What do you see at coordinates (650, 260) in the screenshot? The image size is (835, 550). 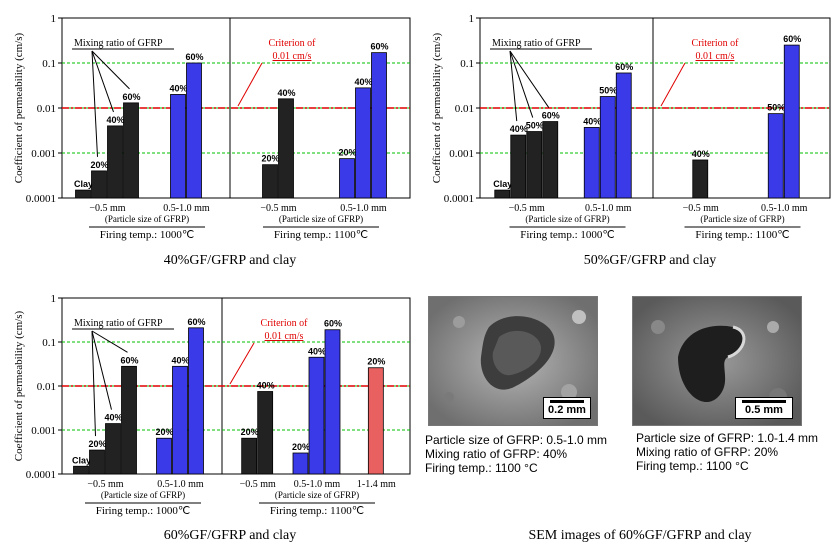 I see `chart-50pct-caption: 50%GF/GFRP and clay` at bounding box center [650, 260].